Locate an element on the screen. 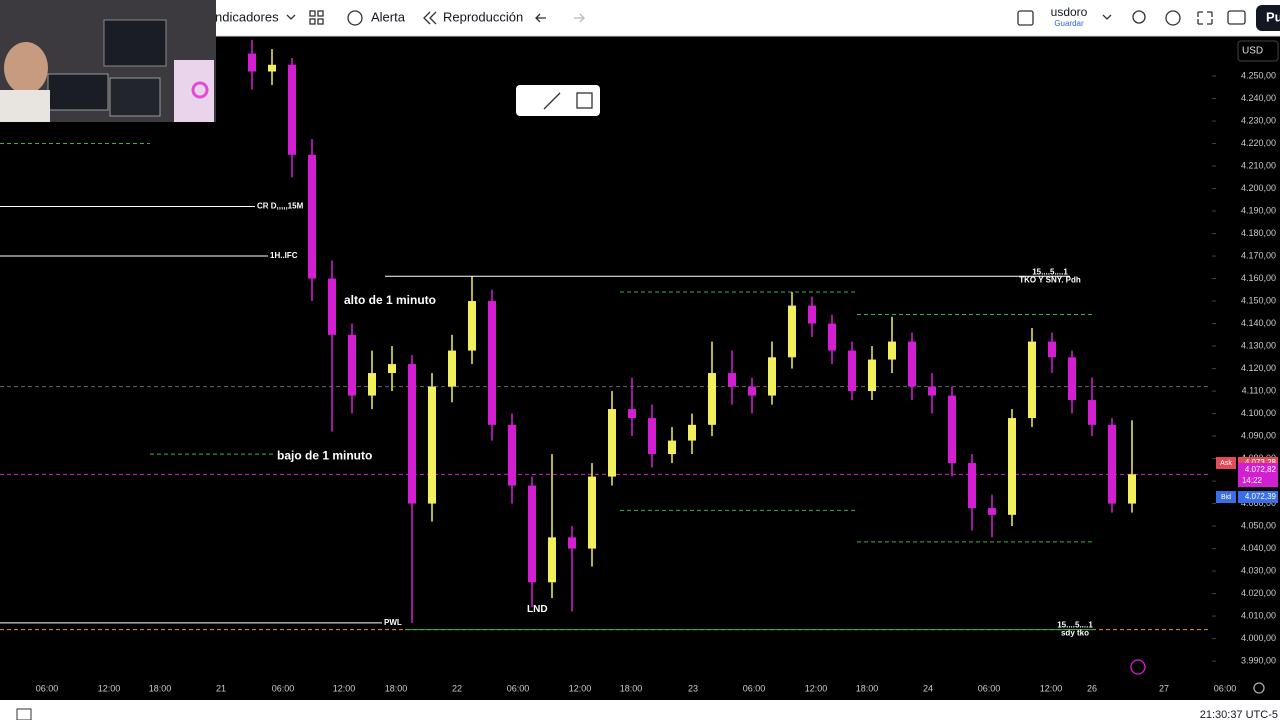  y-tick-label: 4.000,00 is located at coordinates (1258, 638).